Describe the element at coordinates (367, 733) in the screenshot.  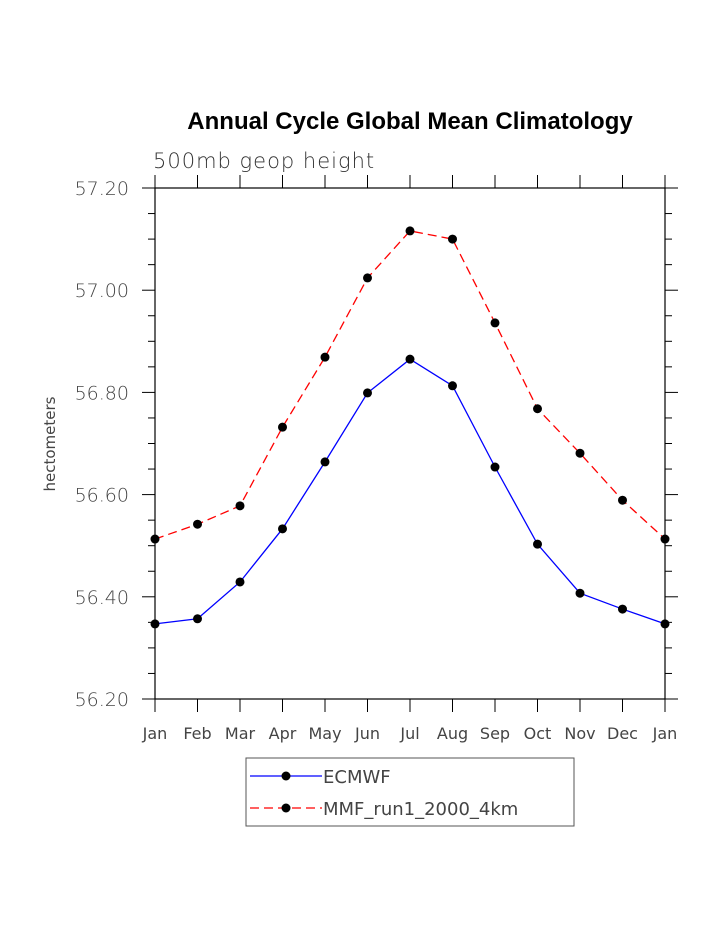
I see `x-tick-label: Jun` at that location.